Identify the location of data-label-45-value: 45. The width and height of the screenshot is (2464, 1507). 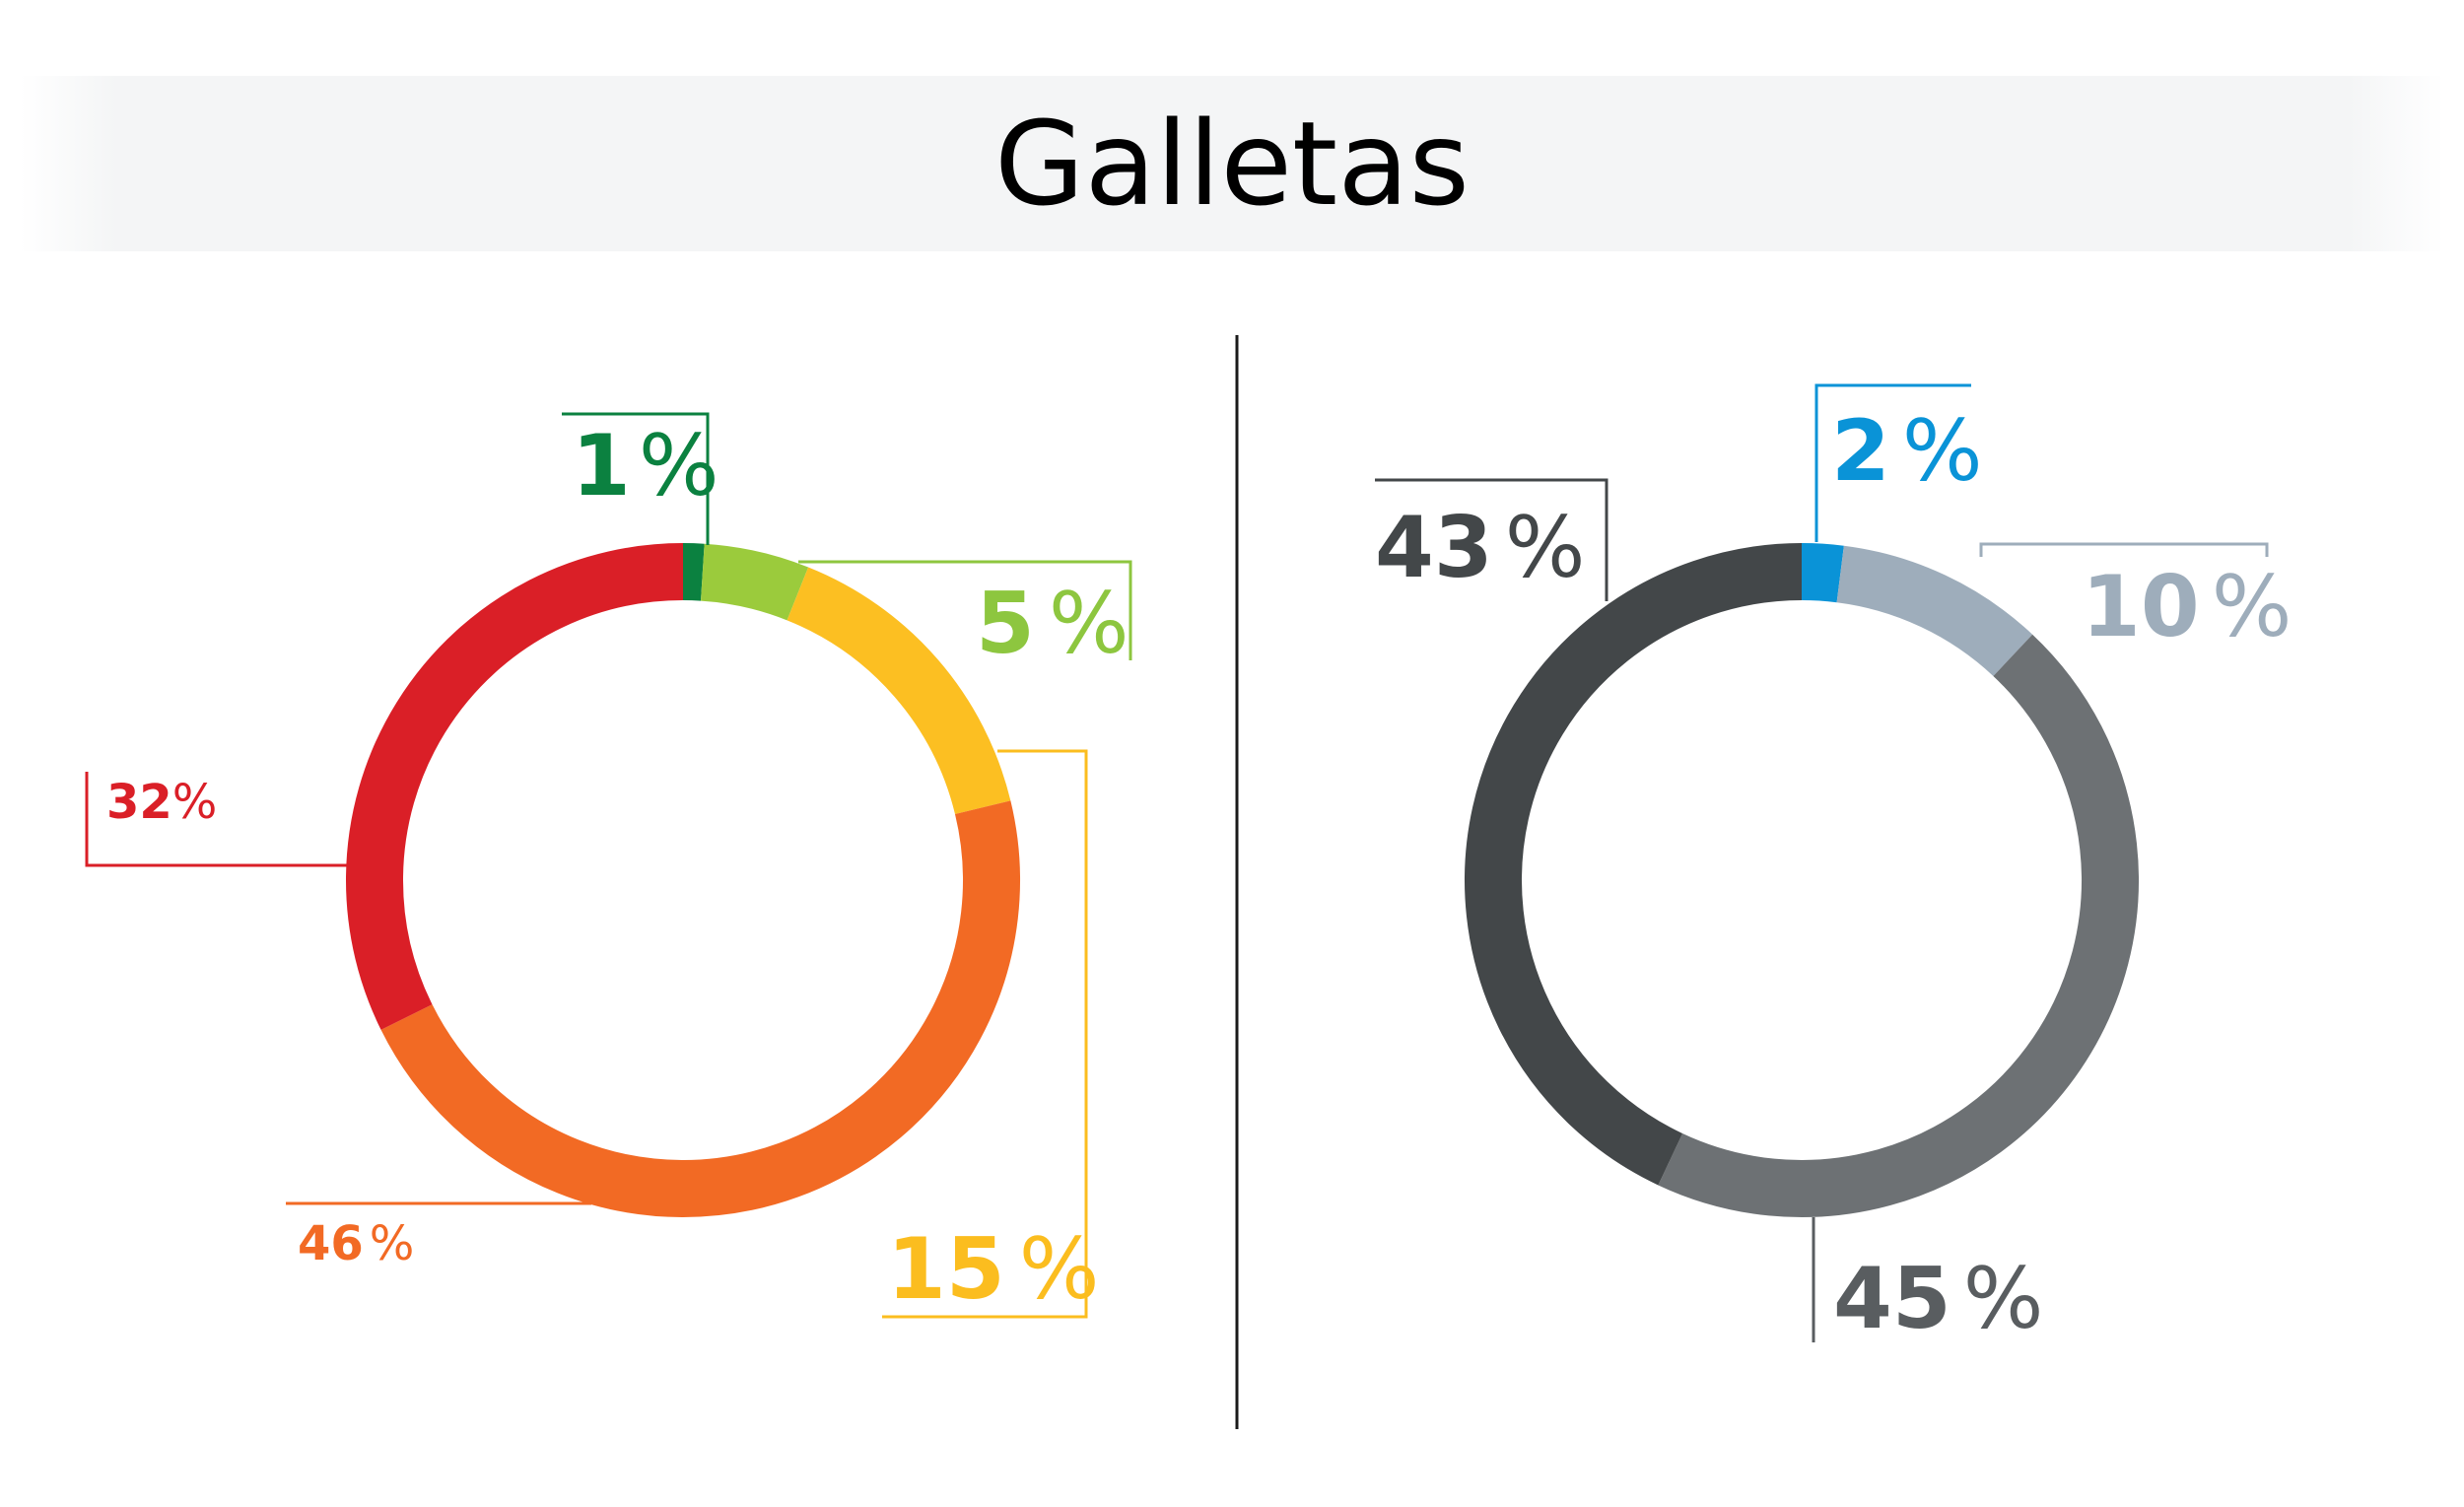
(1892, 1299).